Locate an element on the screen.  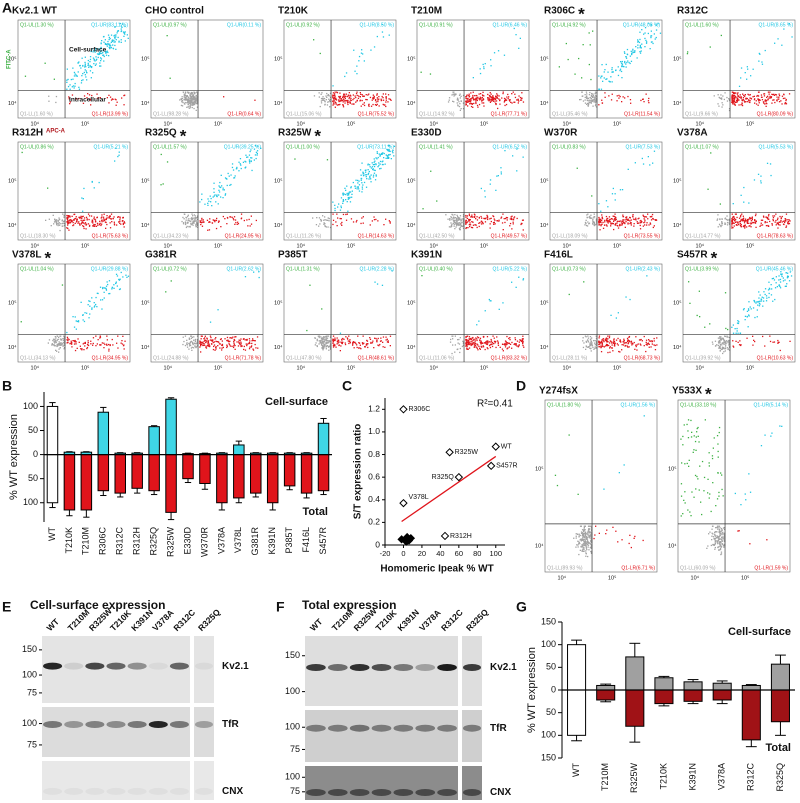
quadrant-label: Q1-UL(4.92 %) is located at coordinates (569, 25).